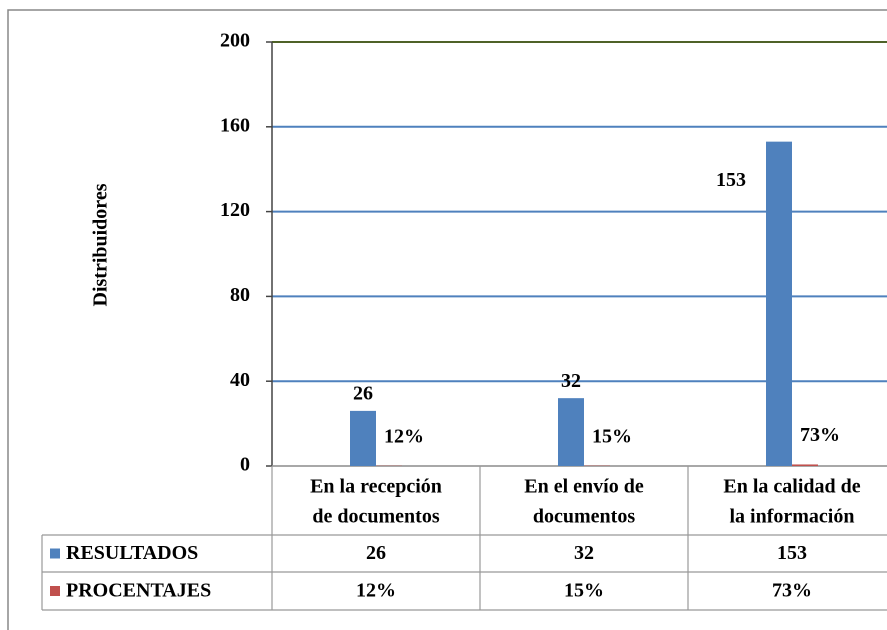 The image size is (887, 630). Describe the element at coordinates (571, 381) in the screenshot. I see `data-label: 32` at that location.